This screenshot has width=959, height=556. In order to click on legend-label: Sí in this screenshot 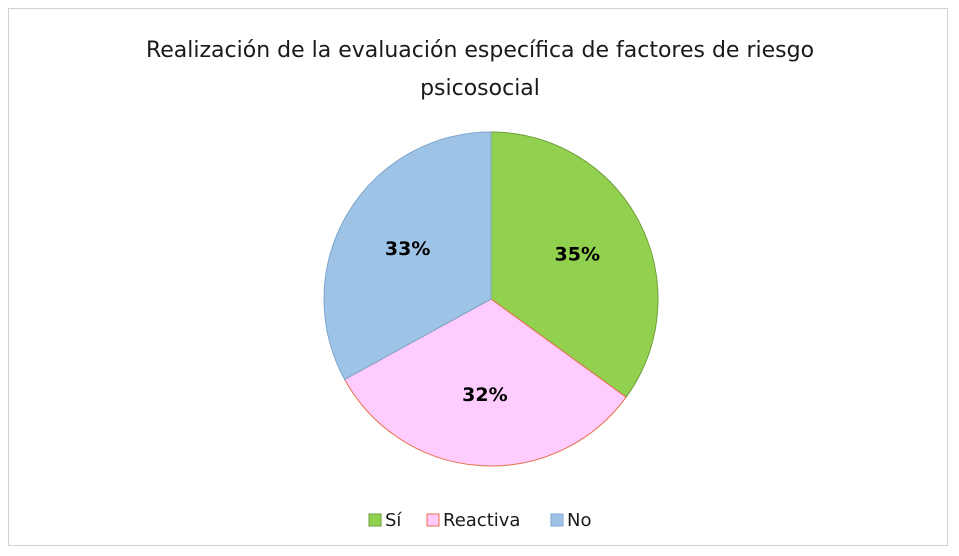, I will do `click(393, 520)`.